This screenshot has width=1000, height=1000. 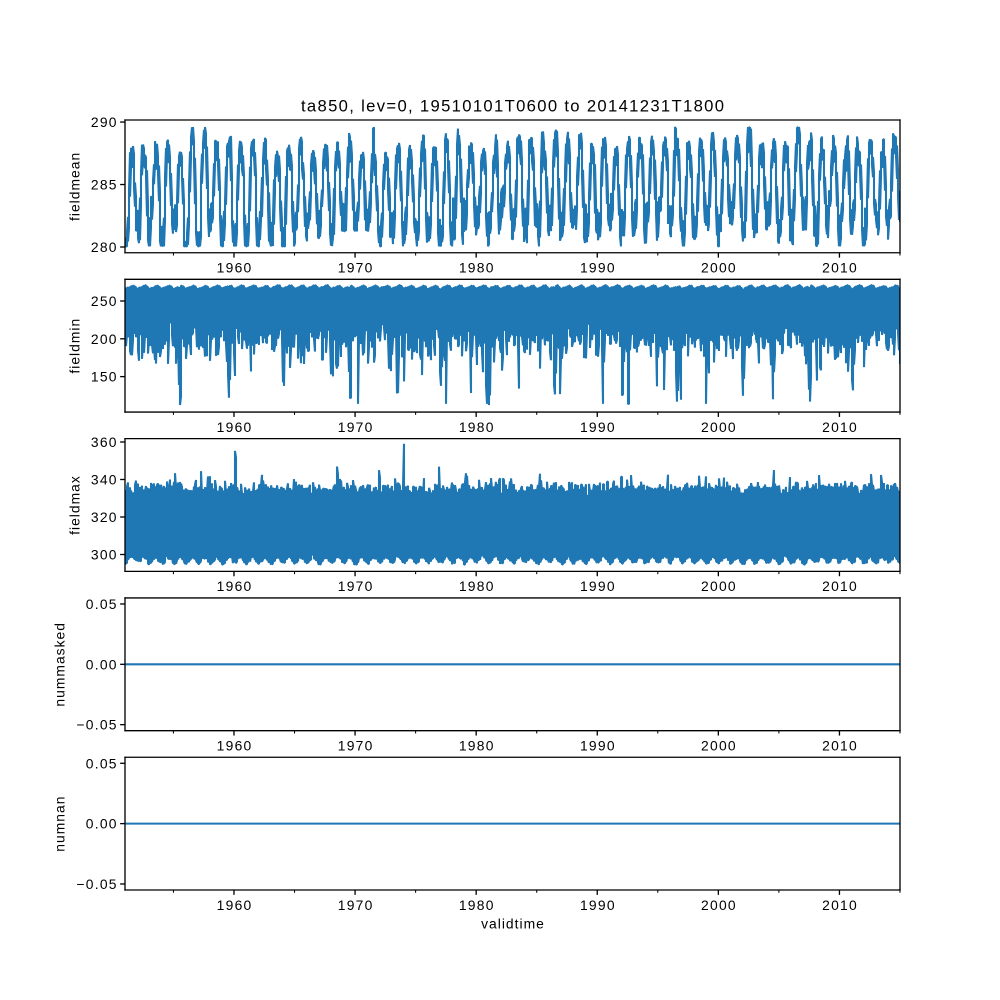 What do you see at coordinates (75, 505) in the screenshot?
I see `svg-text: fieldmax` at bounding box center [75, 505].